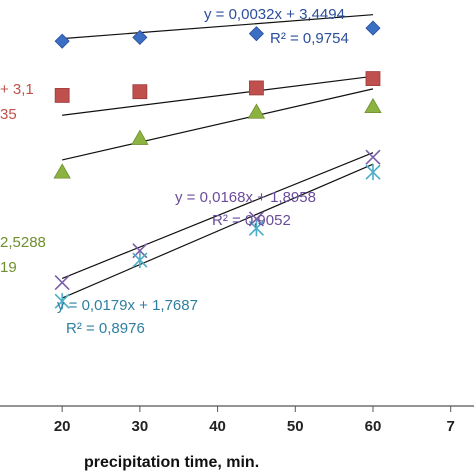 This screenshot has height=474, width=474. Describe the element at coordinates (451, 426) in the screenshot. I see `x-tick-label: 7` at that location.